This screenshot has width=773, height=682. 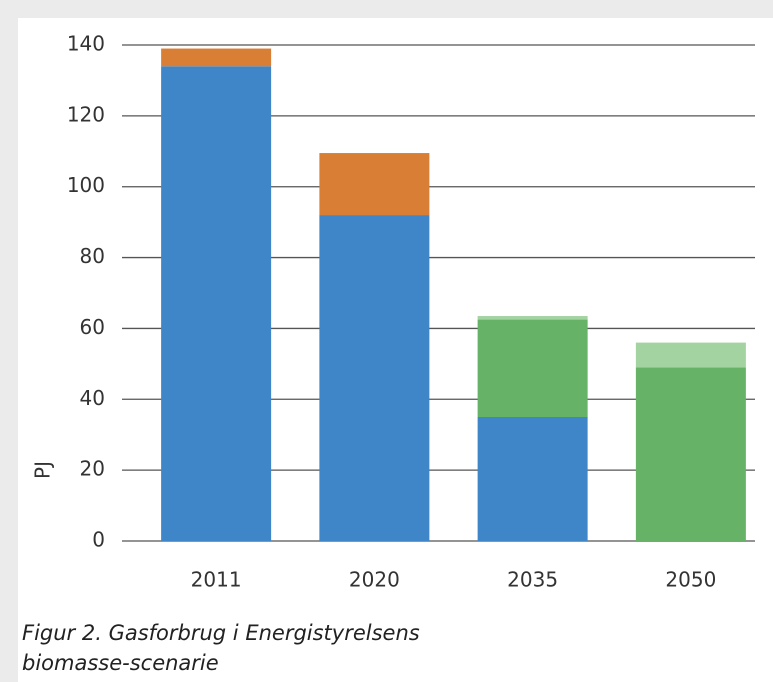 I want to click on y-tick-label: 20, so click(x=92, y=469).